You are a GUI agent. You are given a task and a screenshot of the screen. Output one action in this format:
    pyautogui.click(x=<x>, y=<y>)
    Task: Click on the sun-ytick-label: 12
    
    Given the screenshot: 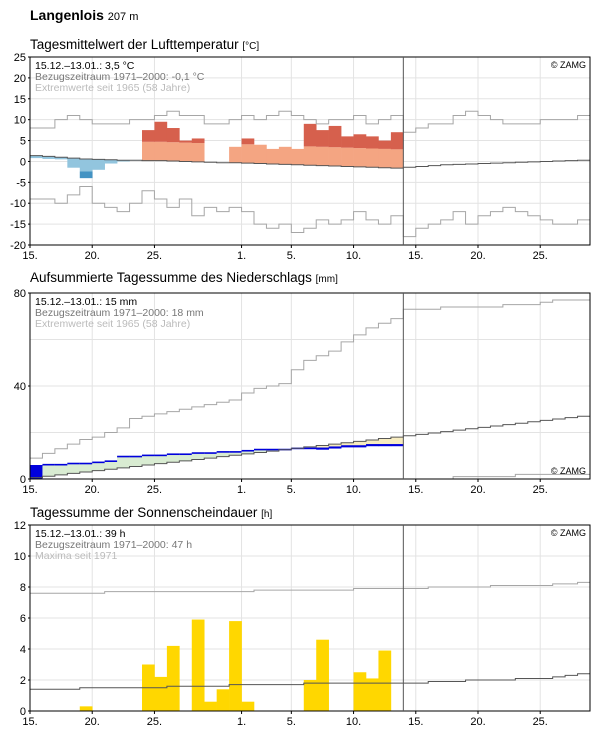 What is the action you would take?
    pyautogui.click(x=20, y=526)
    